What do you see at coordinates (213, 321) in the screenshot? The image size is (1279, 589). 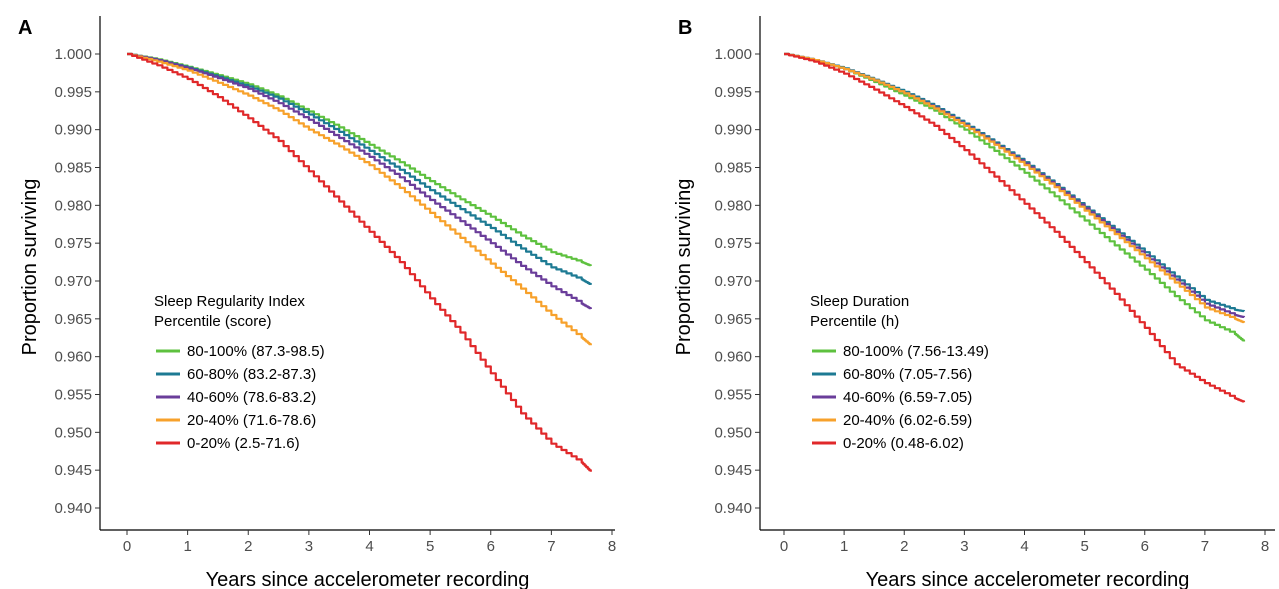 I see `legend-title: Percentile (score)` at bounding box center [213, 321].